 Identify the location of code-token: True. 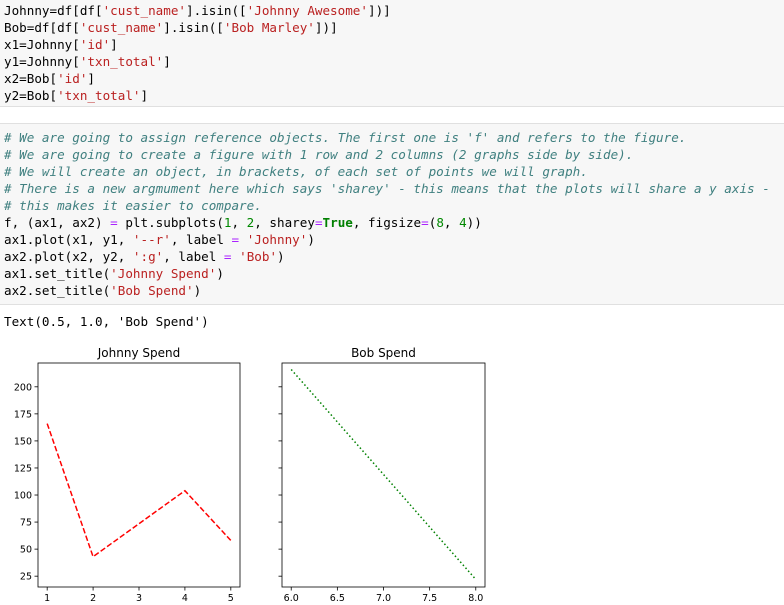
(337, 222).